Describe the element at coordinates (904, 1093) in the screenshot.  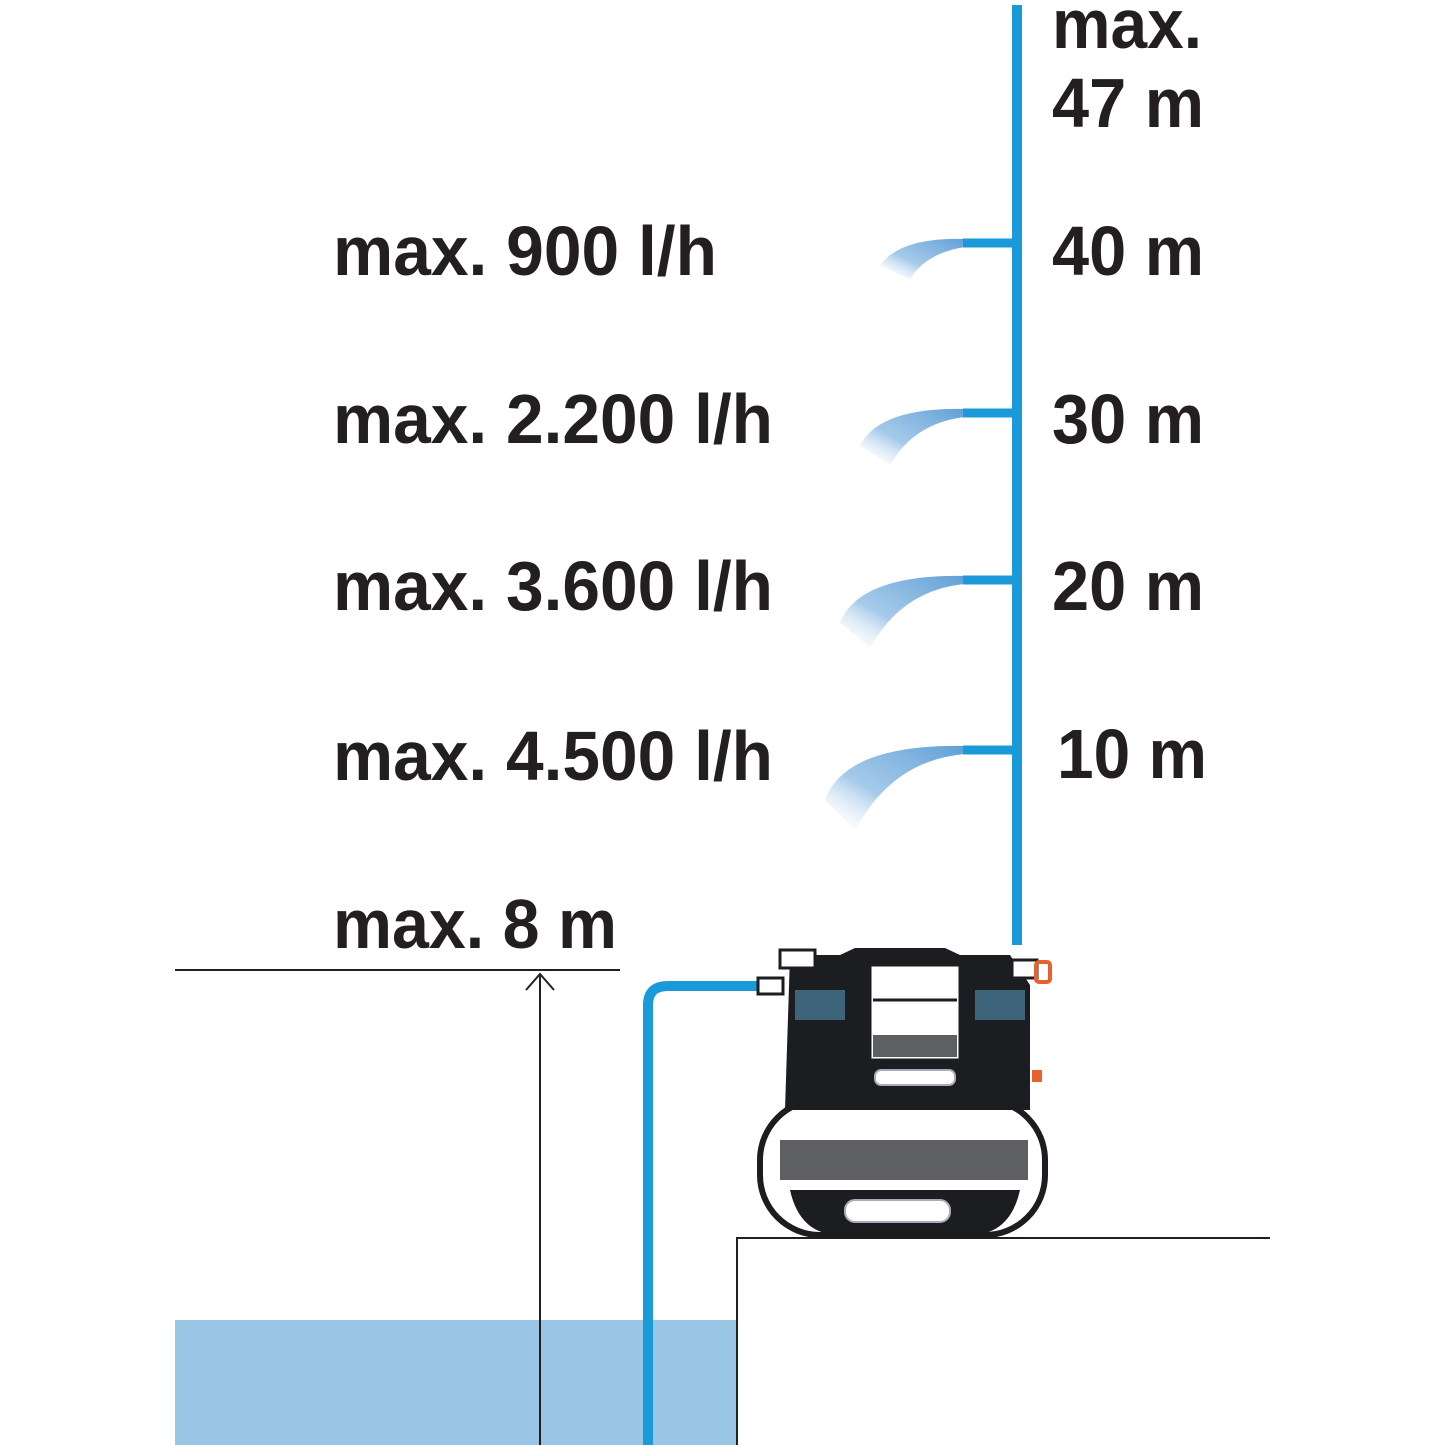
I see `pump-icon` at that location.